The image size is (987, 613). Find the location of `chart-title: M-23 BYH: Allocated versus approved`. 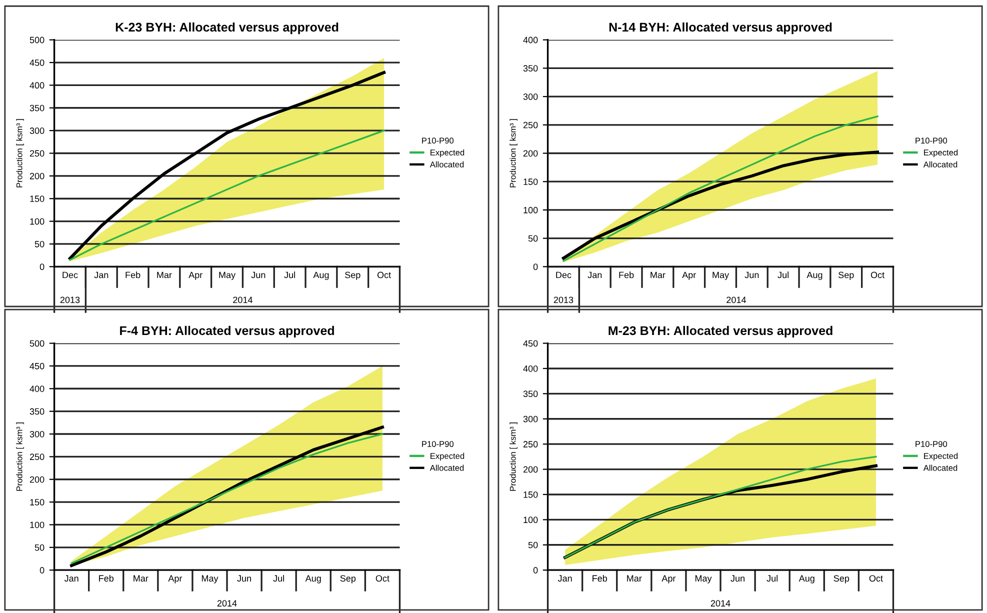

chart-title: M-23 BYH: Allocated versus approved is located at coordinates (720, 332).